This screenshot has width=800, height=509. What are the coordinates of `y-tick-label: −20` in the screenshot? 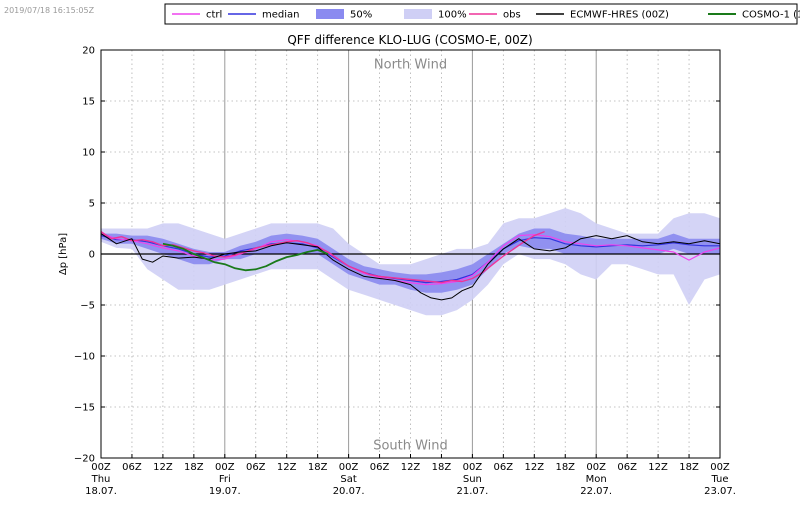 It's located at (84, 459).